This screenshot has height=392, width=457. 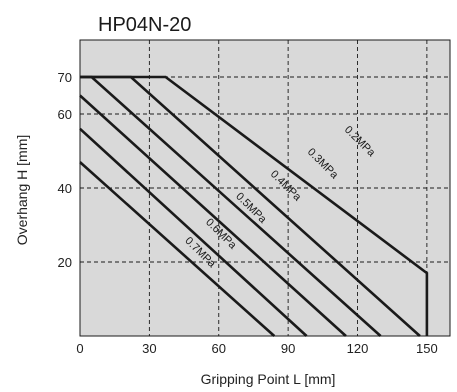 I want to click on x-axis-label: Gripping Point L [mm], so click(x=268, y=379).